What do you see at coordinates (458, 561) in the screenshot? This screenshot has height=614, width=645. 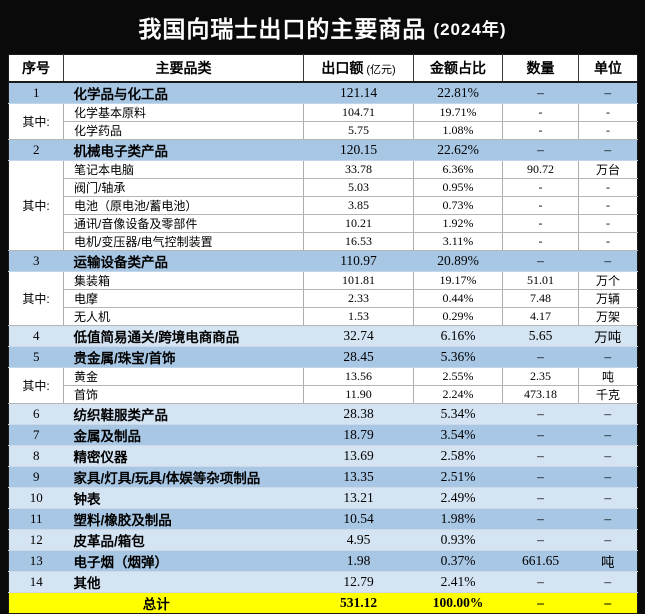 I see `share-value-cell: 0.37%` at bounding box center [458, 561].